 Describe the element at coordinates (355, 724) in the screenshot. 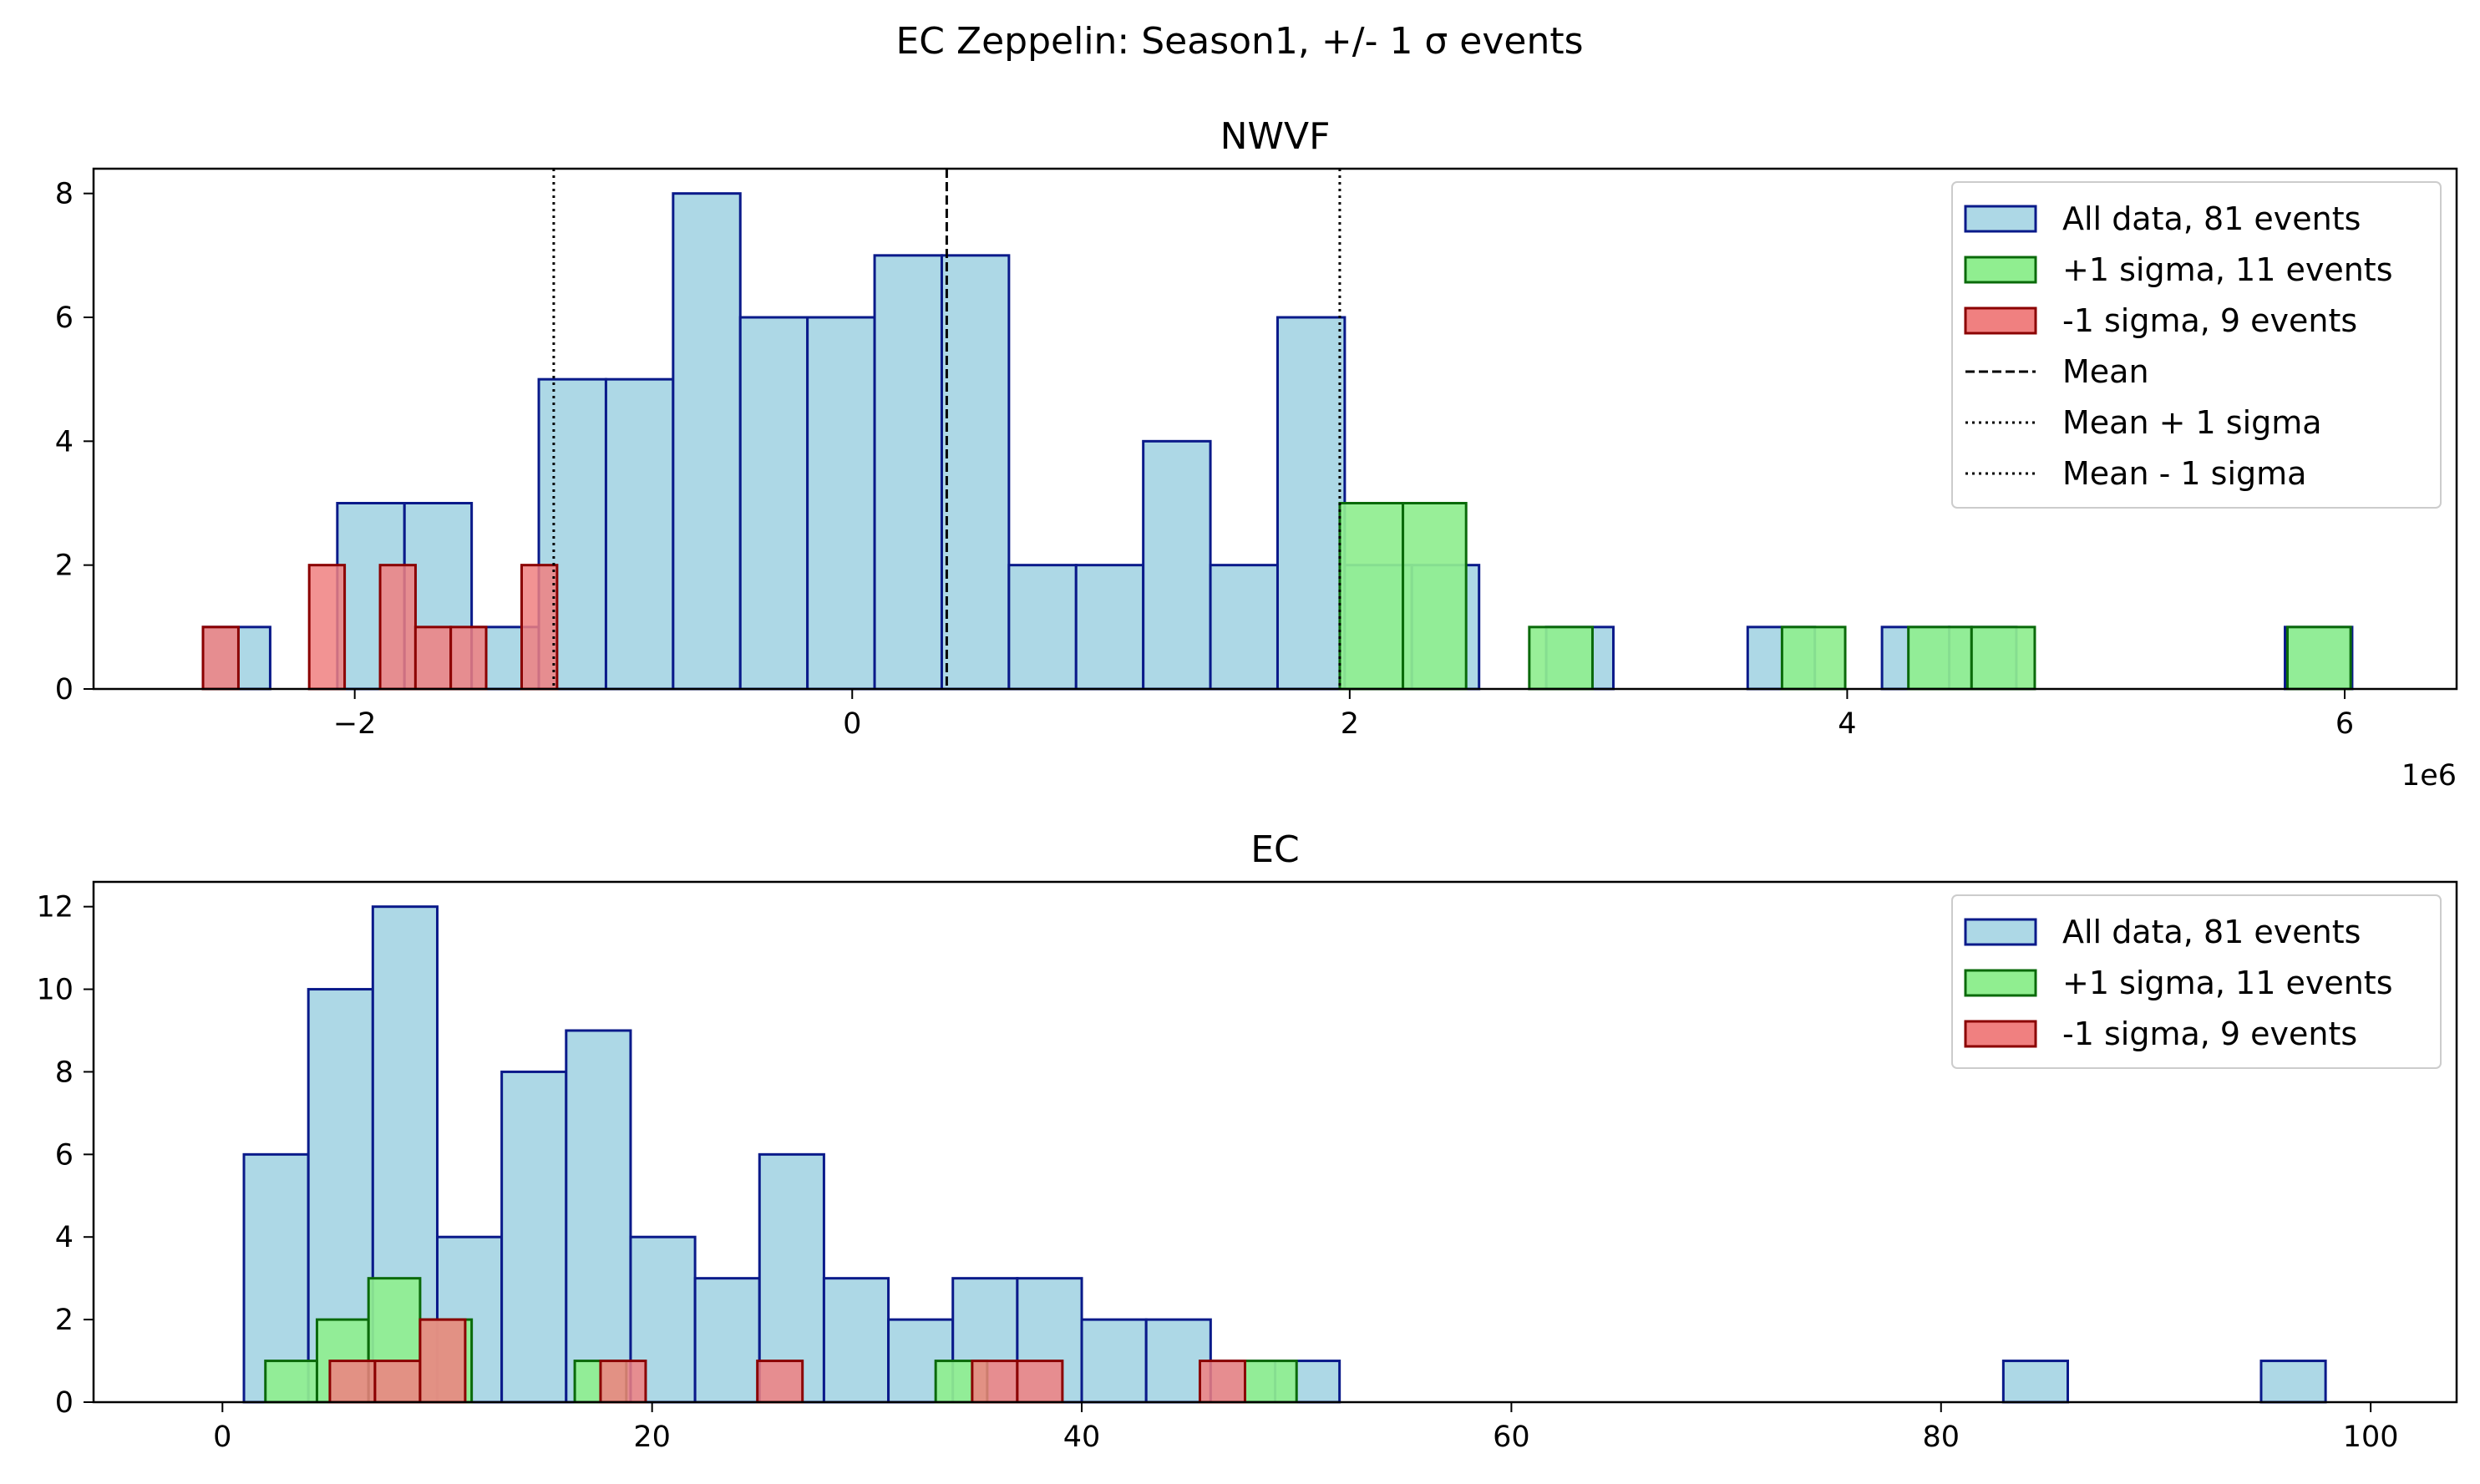

I see `x-tick-label: −2` at that location.